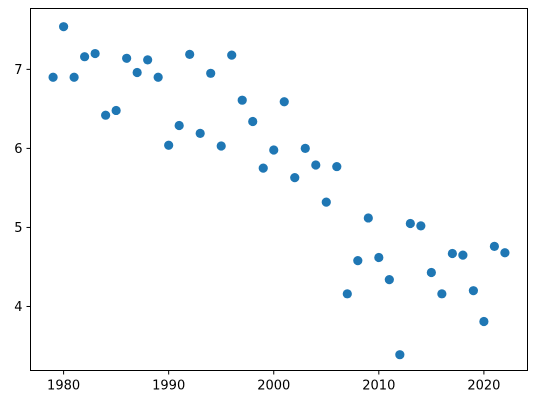 The width and height of the screenshot is (534, 413). Describe the element at coordinates (18, 228) in the screenshot. I see `y-tick-label: 5` at that location.